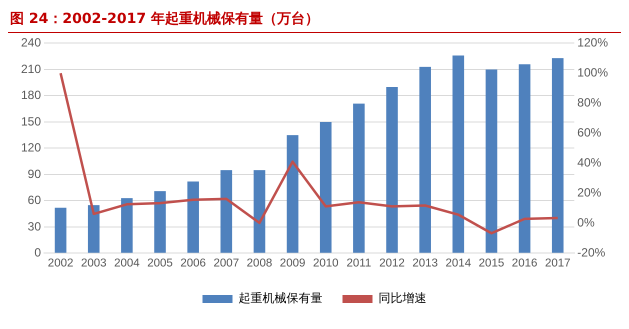  Describe the element at coordinates (127, 263) in the screenshot. I see `x-tick-label: 2004` at that location.